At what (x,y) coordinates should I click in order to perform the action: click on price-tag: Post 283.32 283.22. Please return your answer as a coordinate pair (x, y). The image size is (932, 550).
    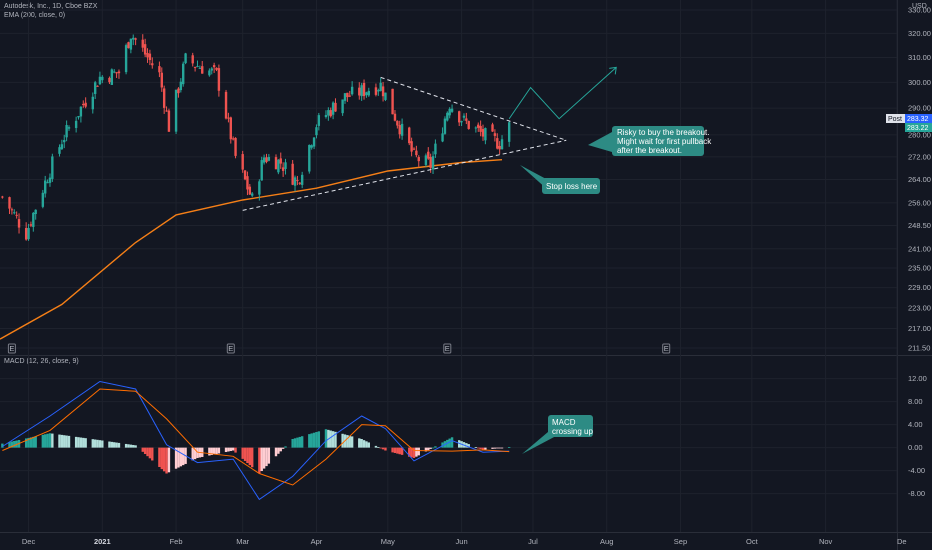
    Looking at the image, I should click on (909, 123).